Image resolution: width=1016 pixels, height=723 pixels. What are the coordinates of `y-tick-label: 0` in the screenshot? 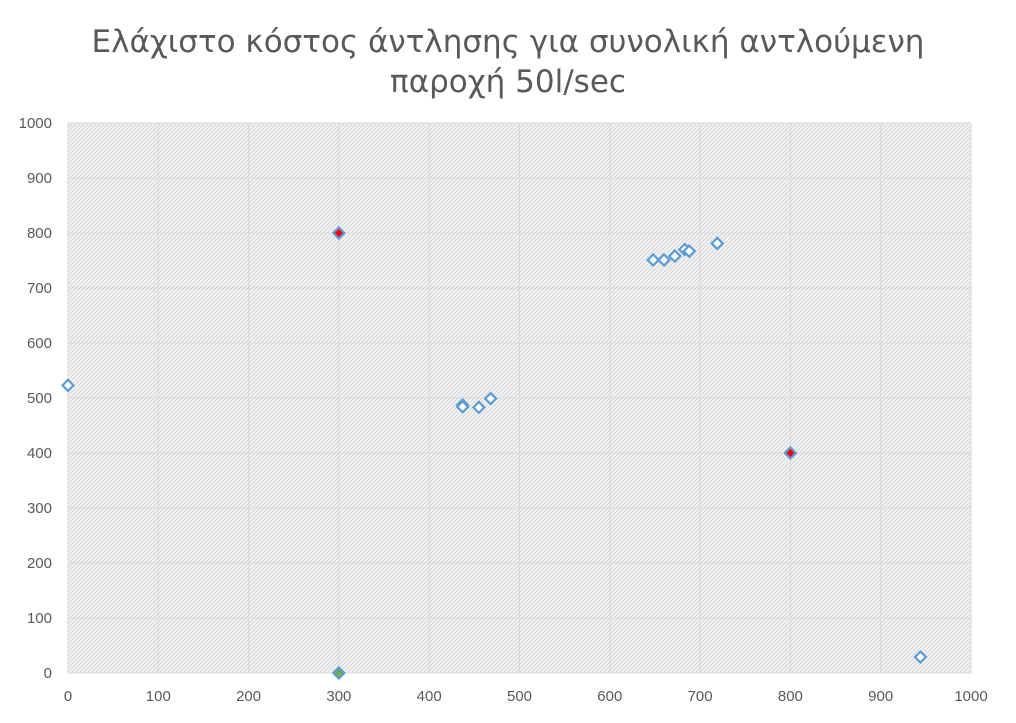 It's located at (48, 673).